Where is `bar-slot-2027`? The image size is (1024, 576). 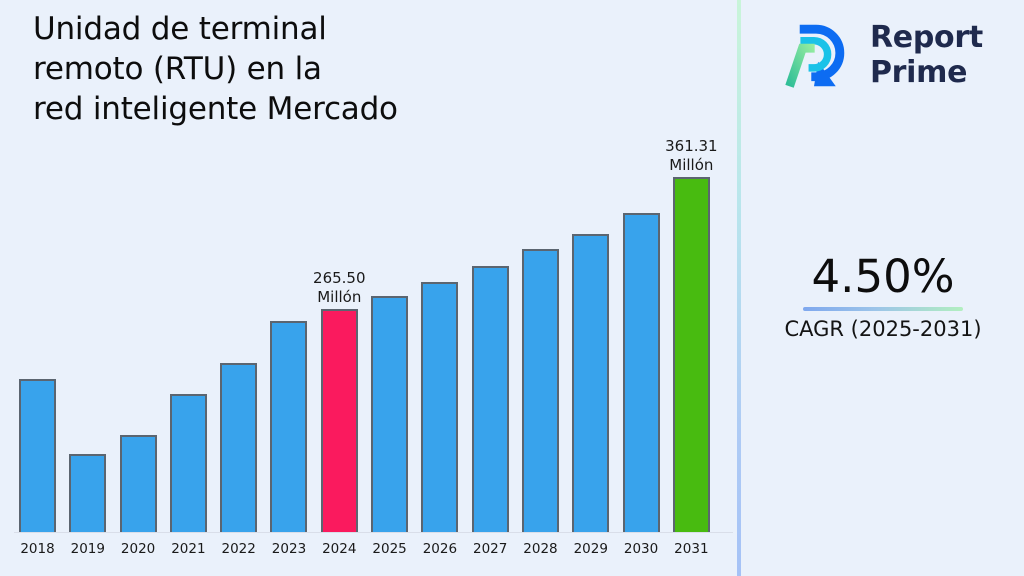
bar-slot-2027 is located at coordinates (490, 399).